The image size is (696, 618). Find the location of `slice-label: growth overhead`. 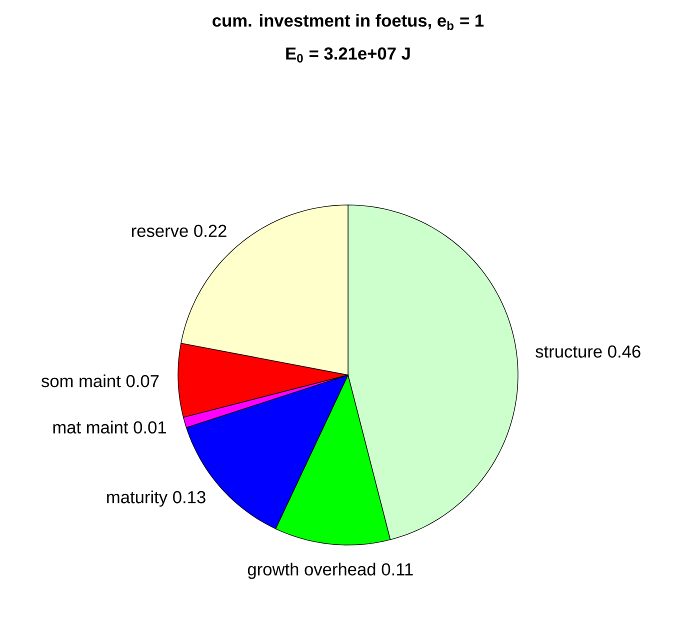

slice-label: growth overhead is located at coordinates (312, 570).